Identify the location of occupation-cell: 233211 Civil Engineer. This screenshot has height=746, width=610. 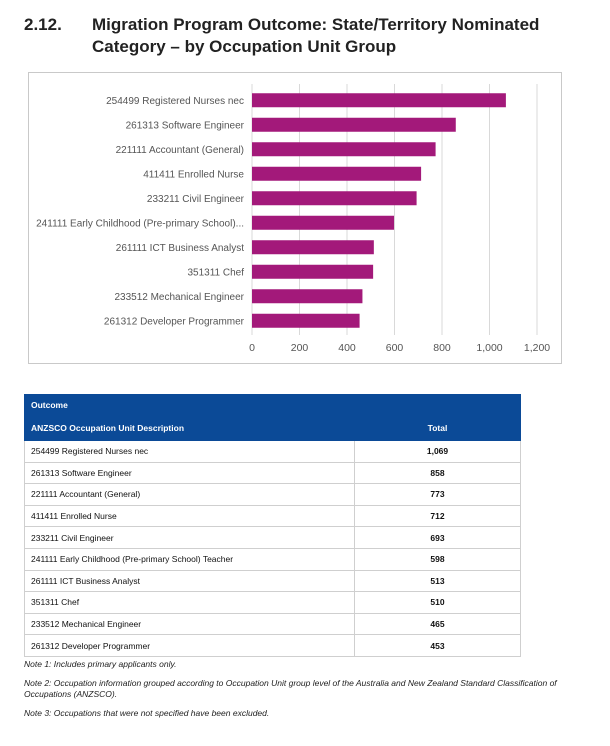
(189, 537).